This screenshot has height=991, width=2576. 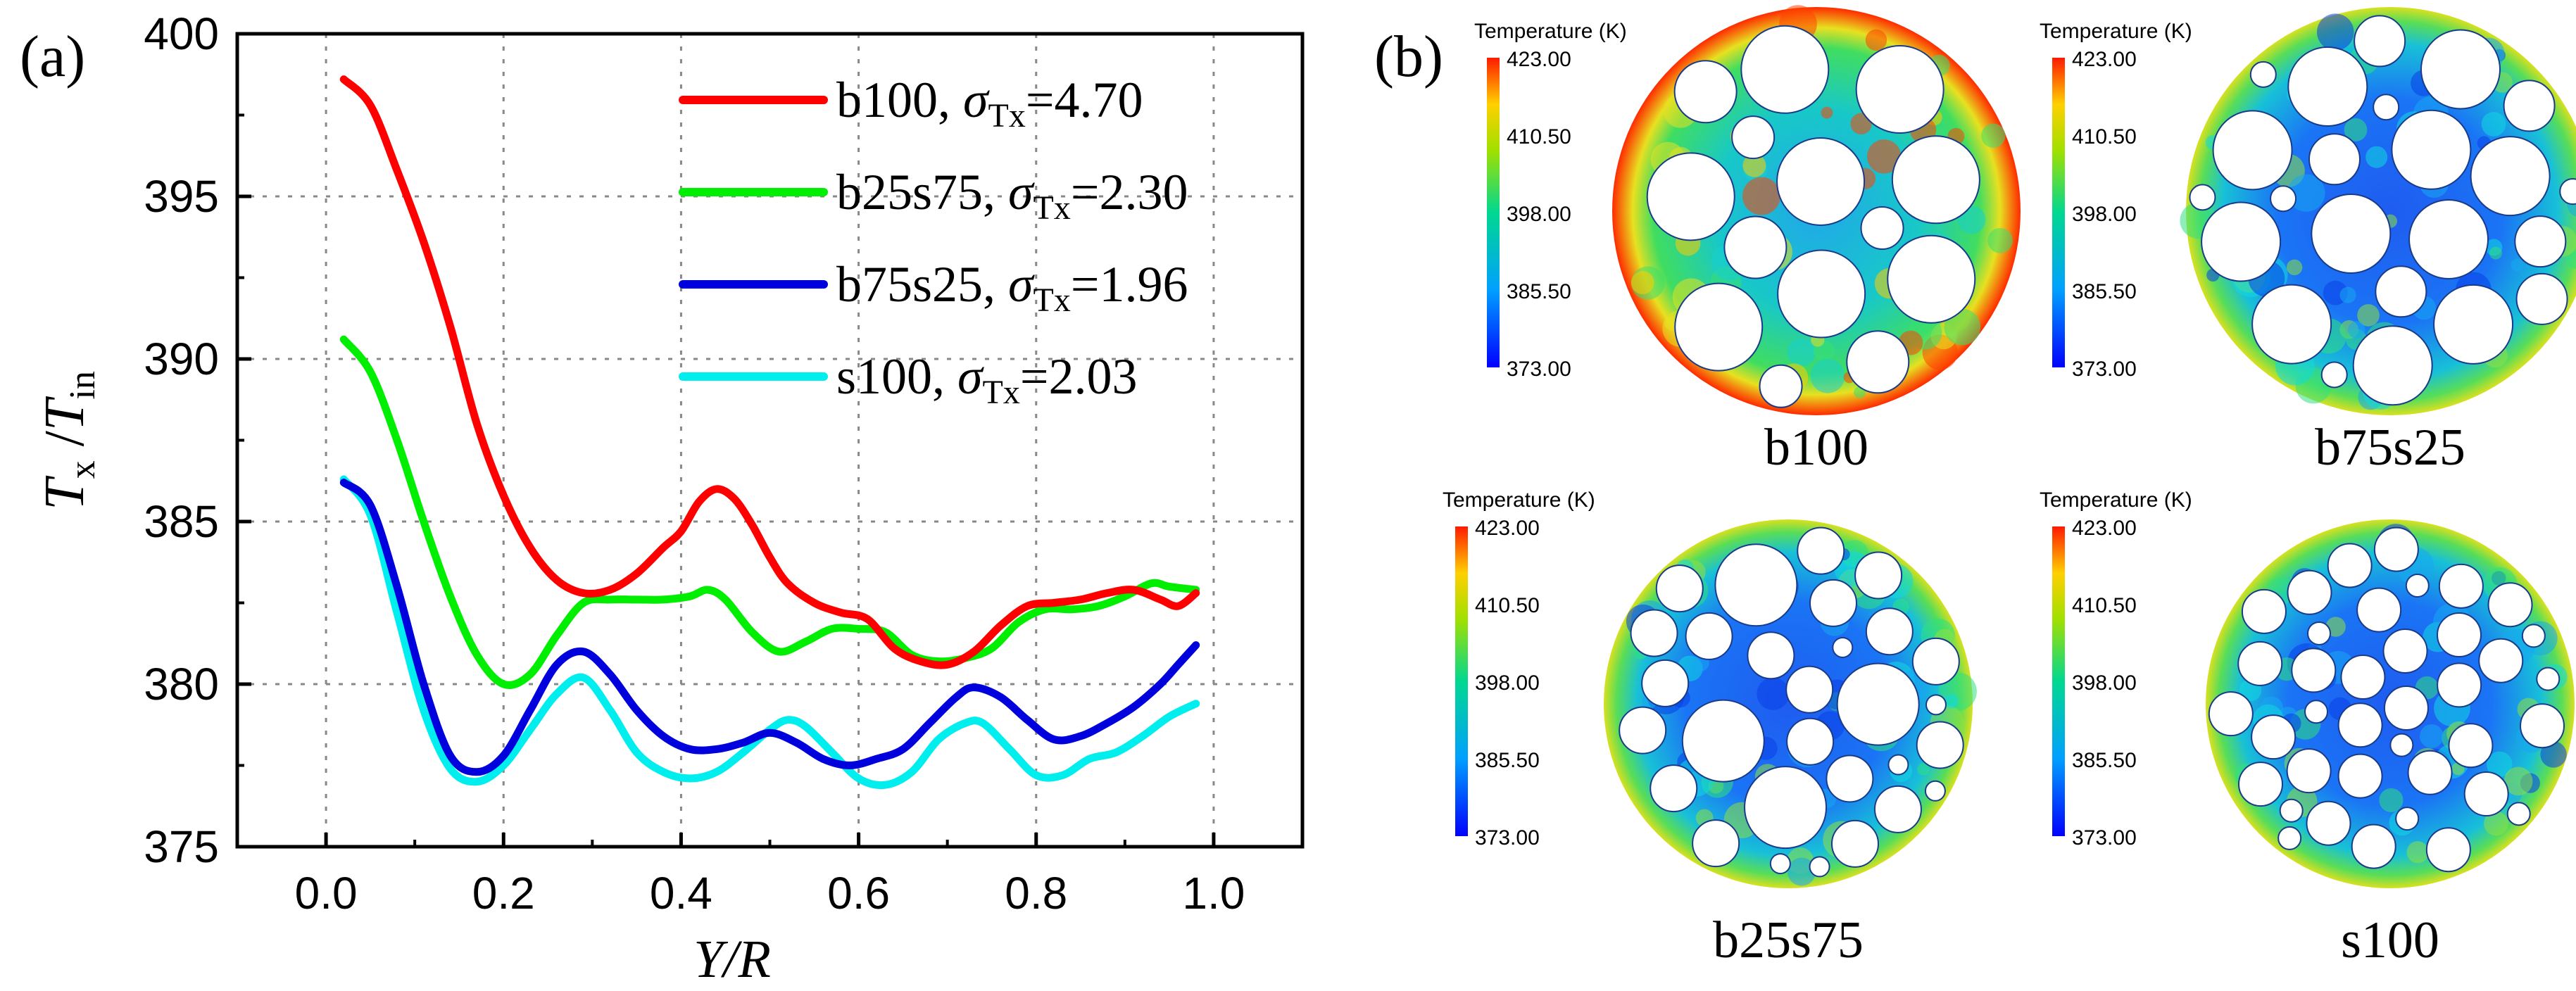 What do you see at coordinates (2390, 940) in the screenshot?
I see `map-label-s100: s100` at bounding box center [2390, 940].